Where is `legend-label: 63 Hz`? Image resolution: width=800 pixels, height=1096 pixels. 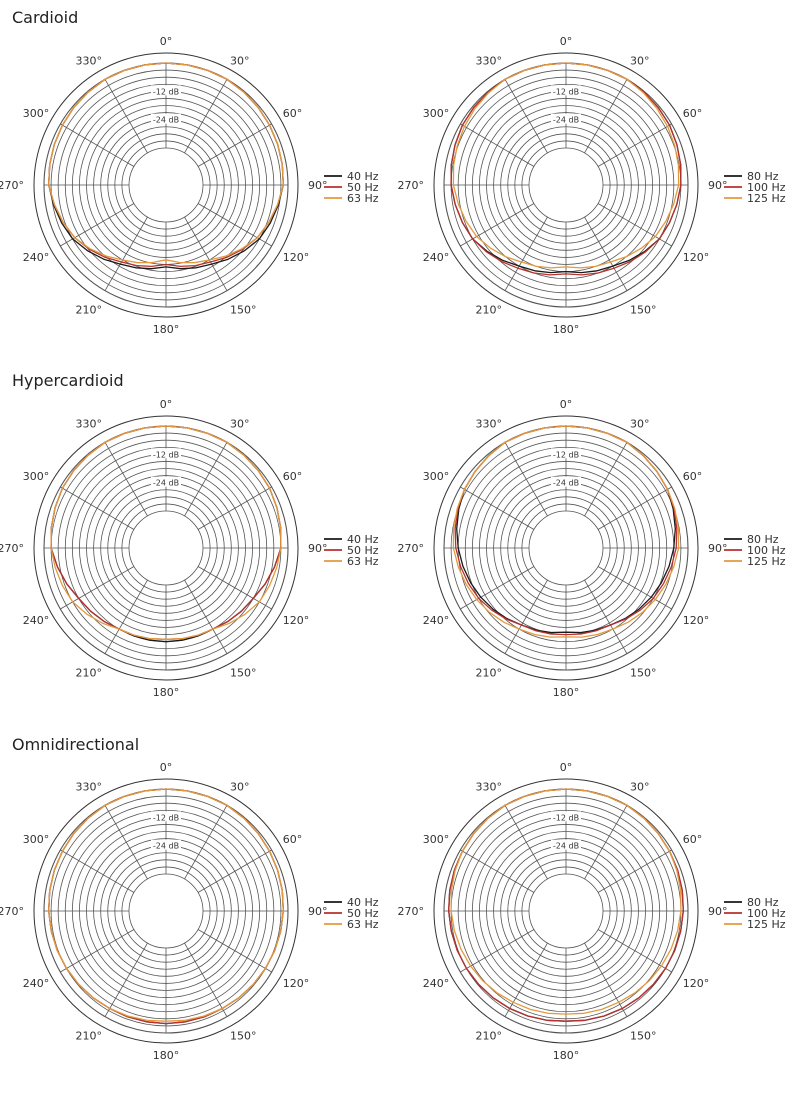
legend-label: 63 Hz is located at coordinates (363, 561).